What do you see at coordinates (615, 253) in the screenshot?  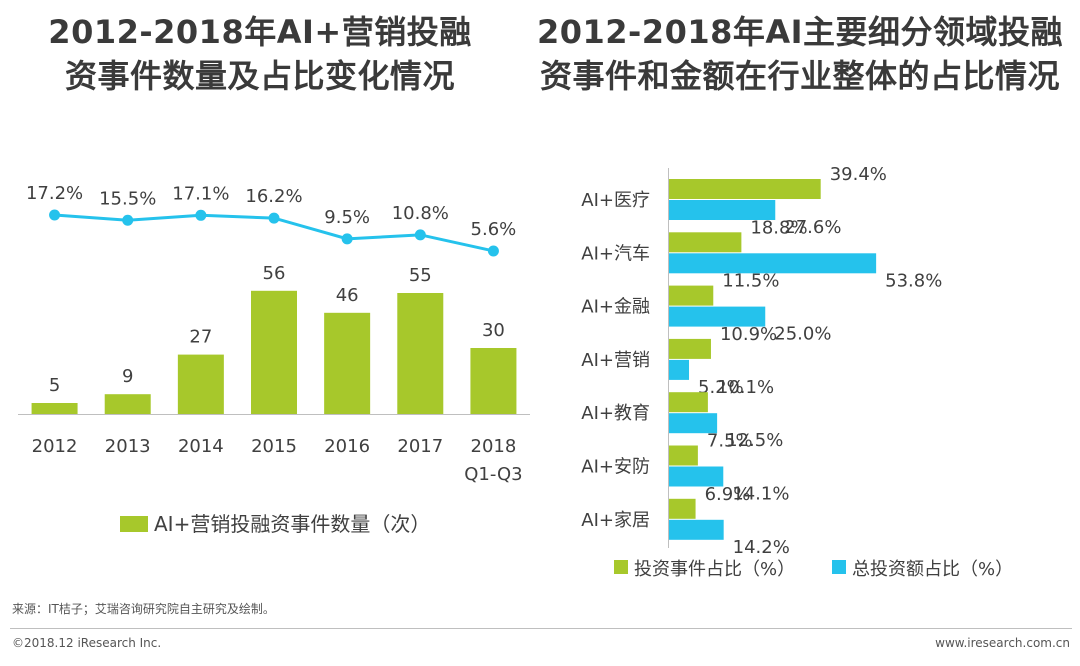 I see `category-label-1: AI+汽车` at bounding box center [615, 253].